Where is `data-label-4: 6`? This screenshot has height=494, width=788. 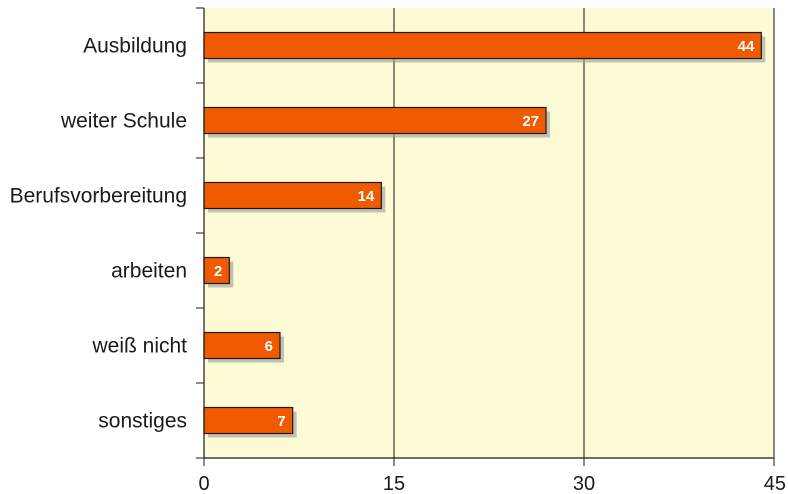 data-label-4: 6 is located at coordinates (269, 346).